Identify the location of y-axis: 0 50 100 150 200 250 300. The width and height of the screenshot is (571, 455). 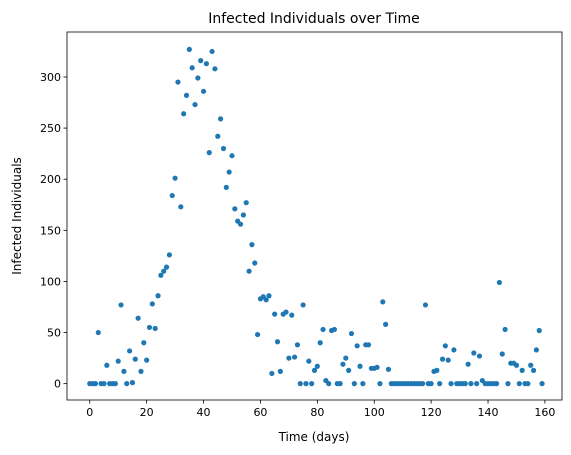
(53, 231).